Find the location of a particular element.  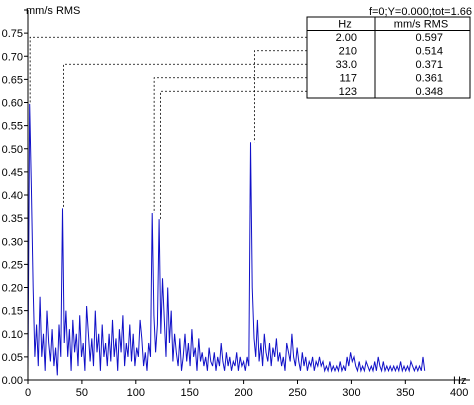

y-tick-label: 0.40 is located at coordinates (12, 196).